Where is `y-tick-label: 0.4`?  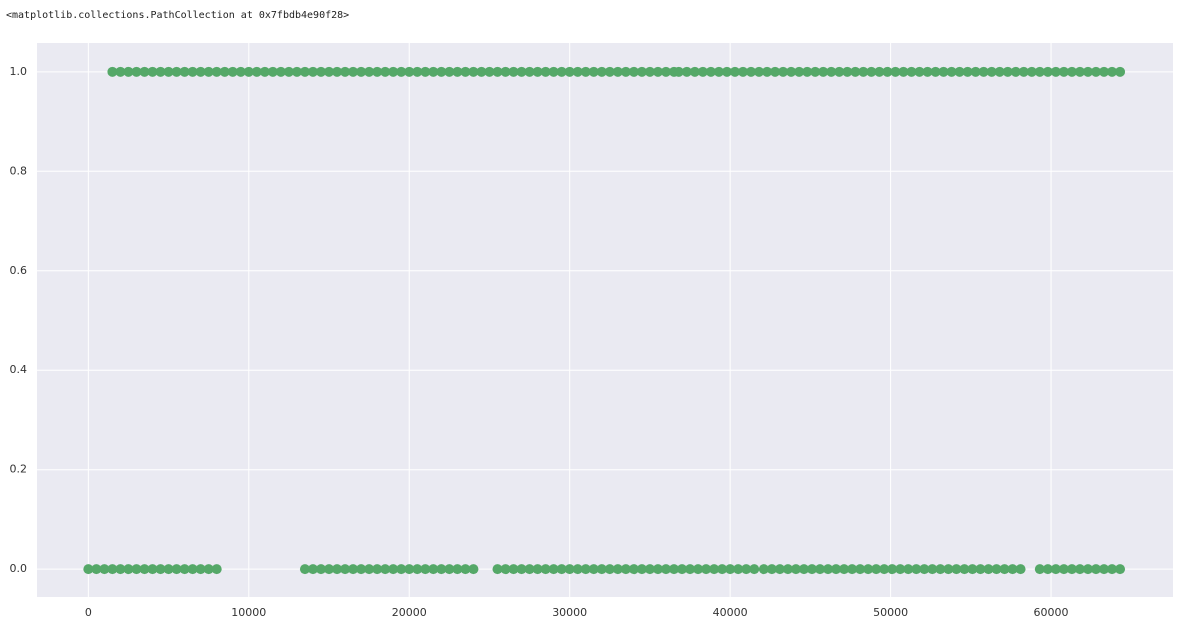 y-tick-label: 0.4 is located at coordinates (19, 369).